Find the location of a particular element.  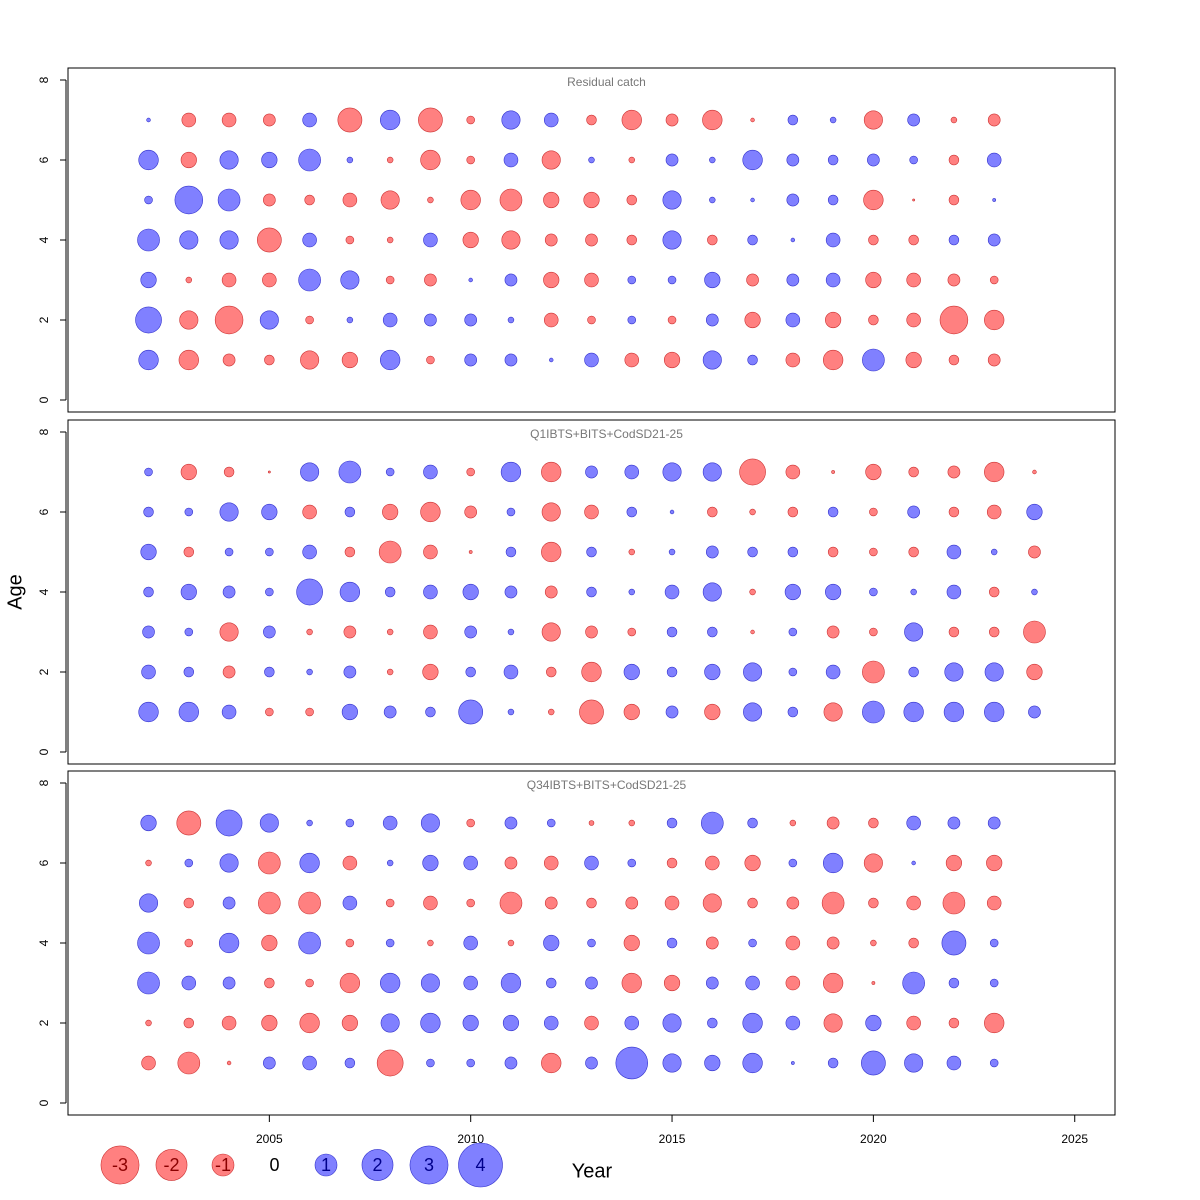

legend-bubble is located at coordinates (377, 1165).